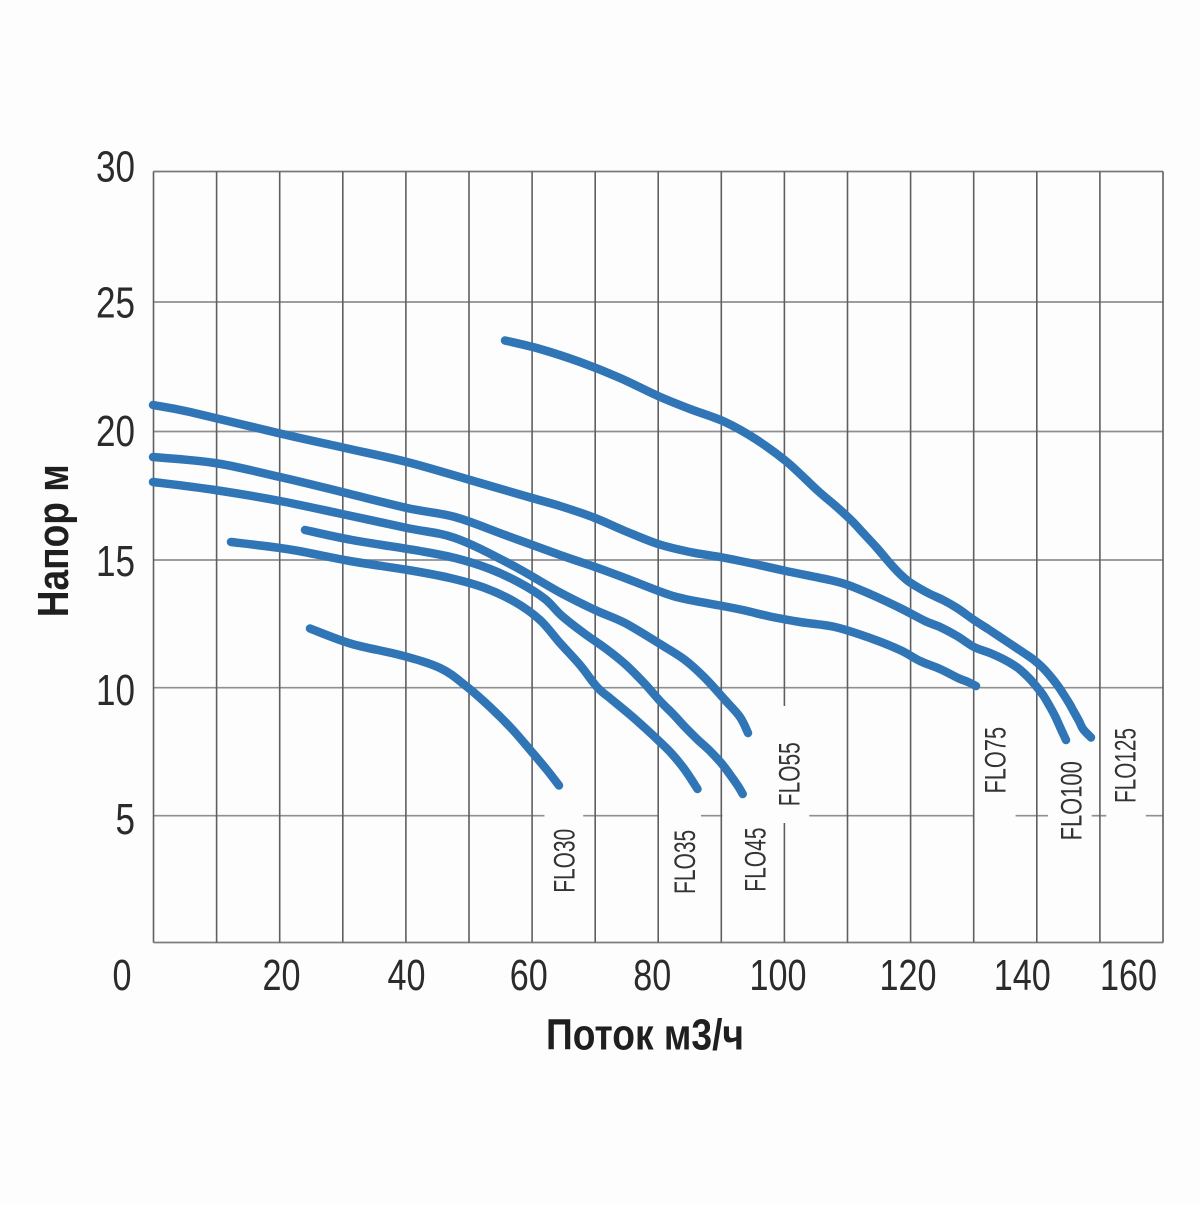 The height and width of the screenshot is (1205, 1200). Describe the element at coordinates (115, 303) in the screenshot. I see `svg-text: 25` at that location.